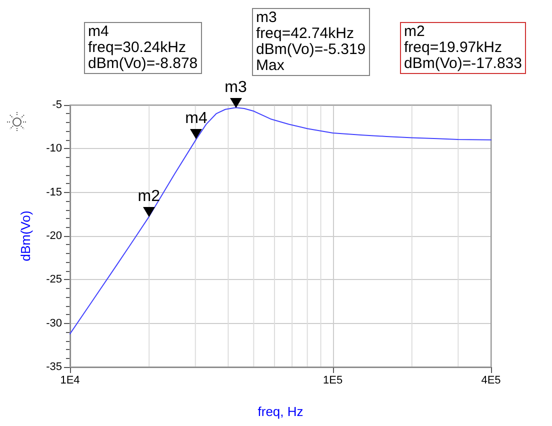 Image resolution: width=552 pixels, height=426 pixels. What do you see at coordinates (463, 48) in the screenshot?
I see `text: m2 freq=19.97kHz dBm(Vo)=-17.833` at bounding box center [463, 48].